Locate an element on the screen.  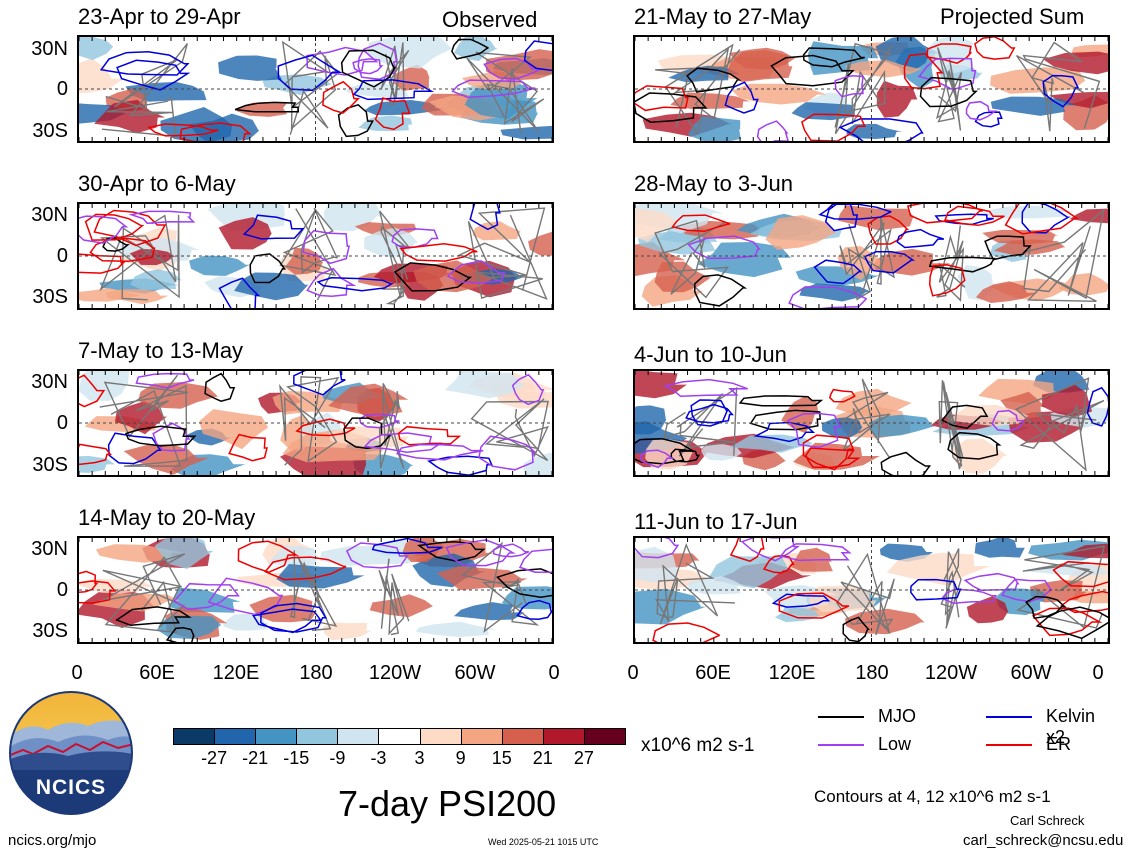
legend-label-kelvin: Kelvin x2 is located at coordinates (1071, 726).